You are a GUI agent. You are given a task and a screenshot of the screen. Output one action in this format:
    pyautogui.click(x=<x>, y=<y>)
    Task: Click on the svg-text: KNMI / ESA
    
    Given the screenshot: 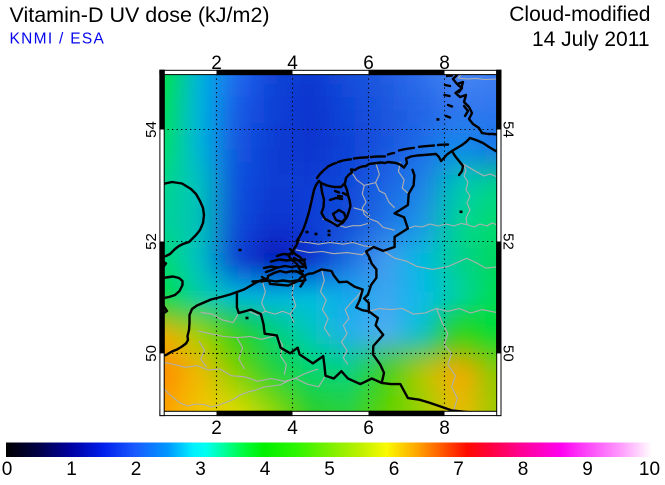 What is the action you would take?
    pyautogui.click(x=58, y=39)
    